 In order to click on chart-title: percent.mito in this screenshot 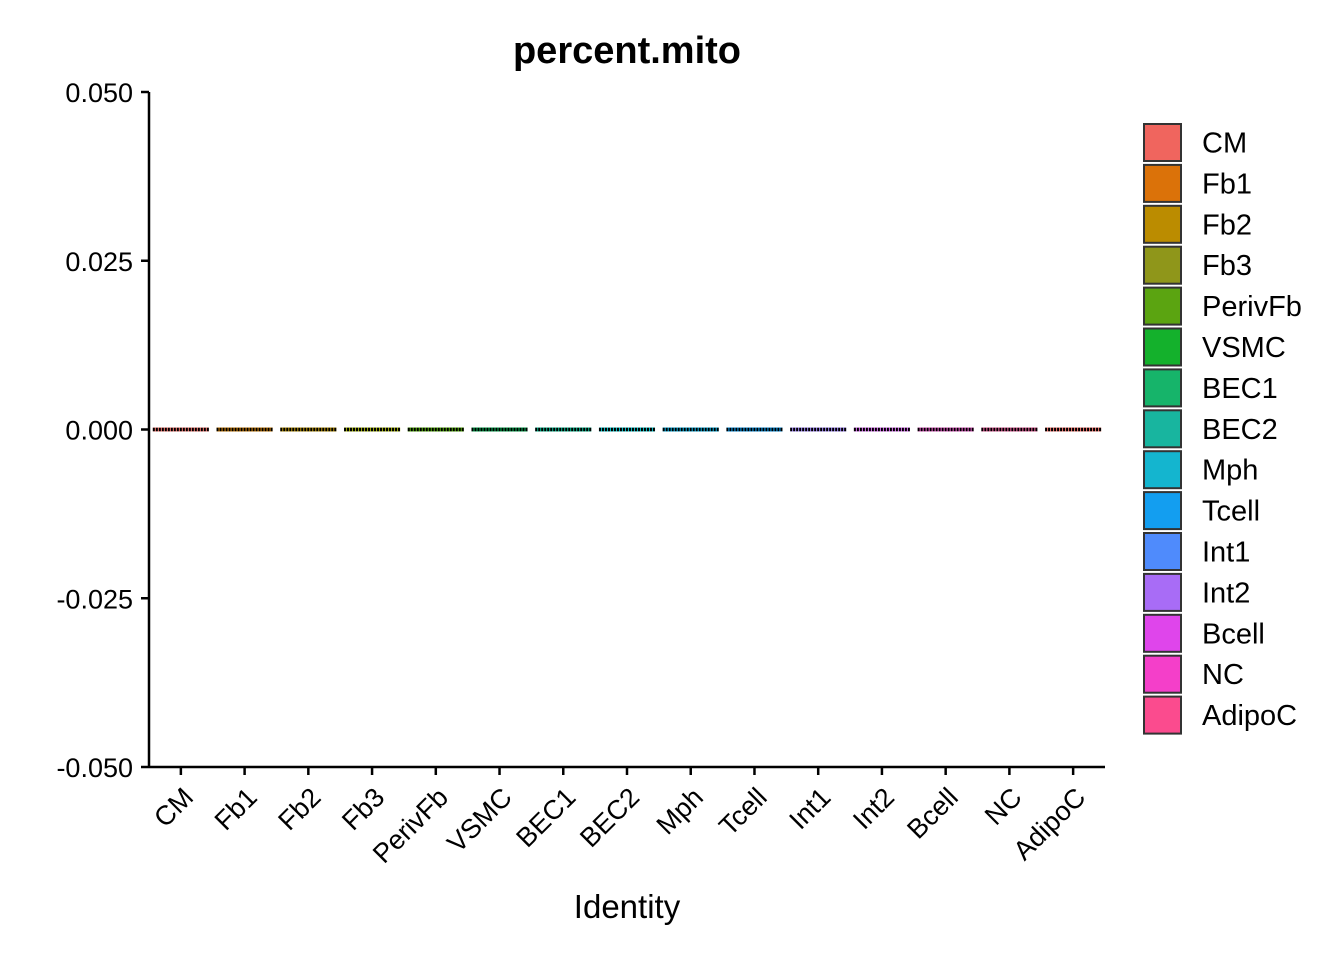, I will do `click(627, 51)`.